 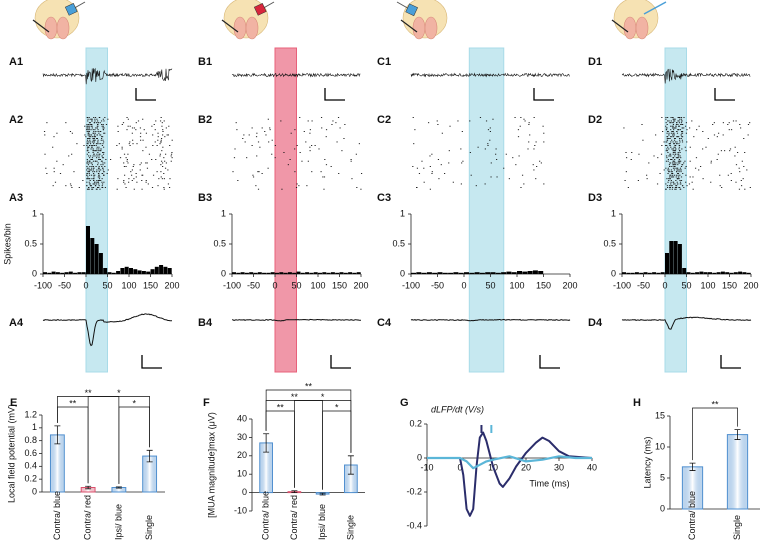 What do you see at coordinates (296, 285) in the screenshot?
I see `x-tick-label: 50` at bounding box center [296, 285].